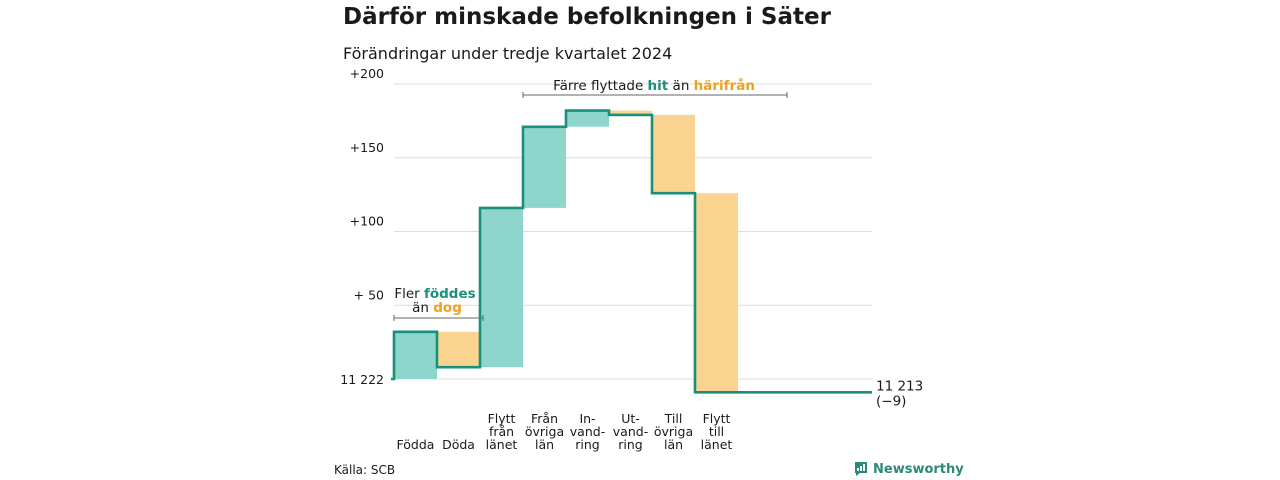 The width and height of the screenshot is (1280, 480). What do you see at coordinates (365, 470) in the screenshot?
I see `source-note: Källa: SCB` at bounding box center [365, 470].